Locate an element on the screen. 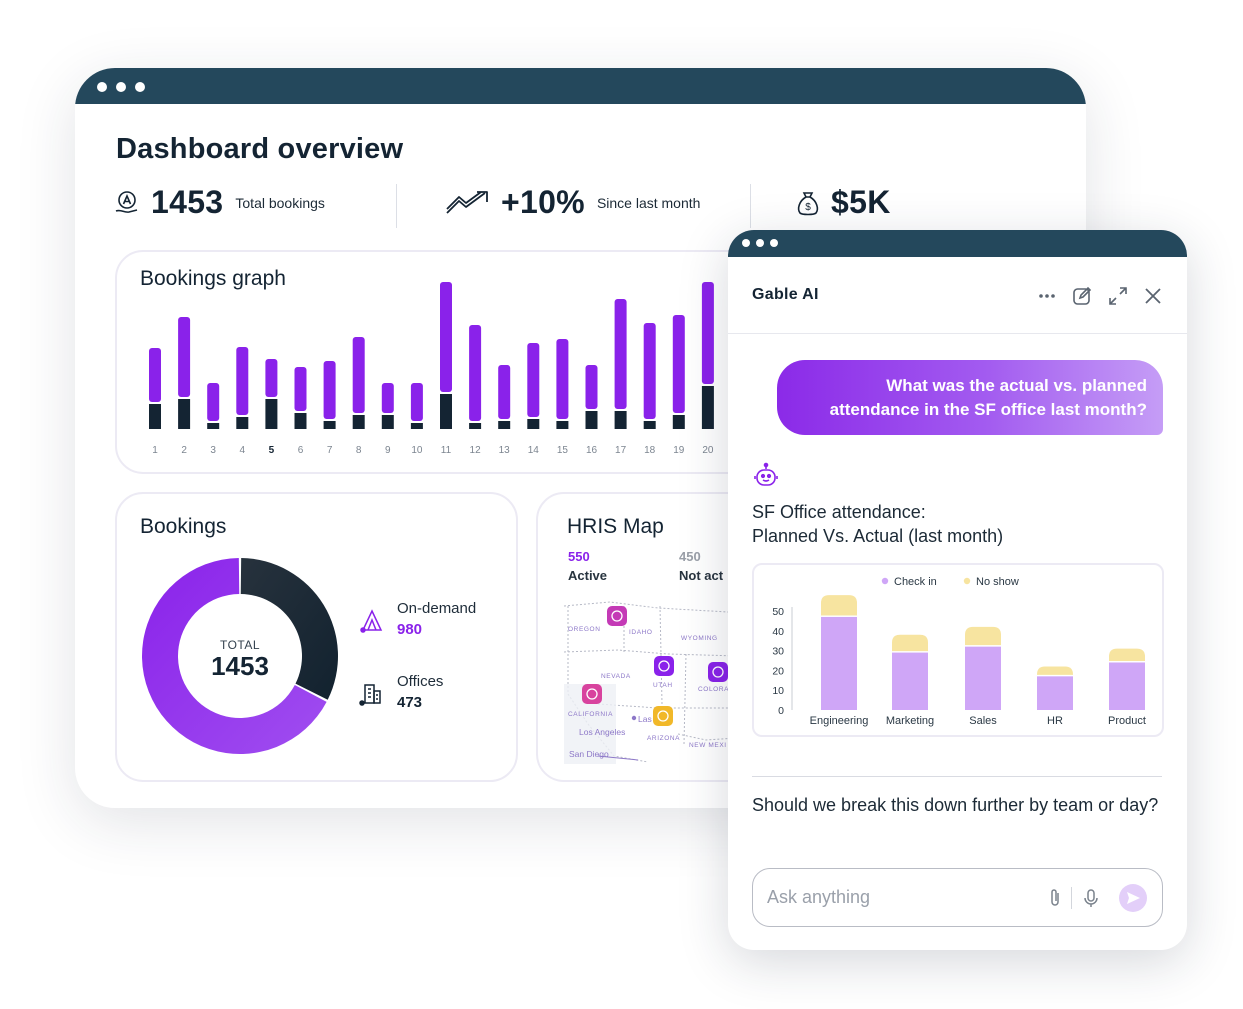 This screenshot has width=1243, height=1009. map-city-los-angeles: Los Angeles is located at coordinates (602, 732).